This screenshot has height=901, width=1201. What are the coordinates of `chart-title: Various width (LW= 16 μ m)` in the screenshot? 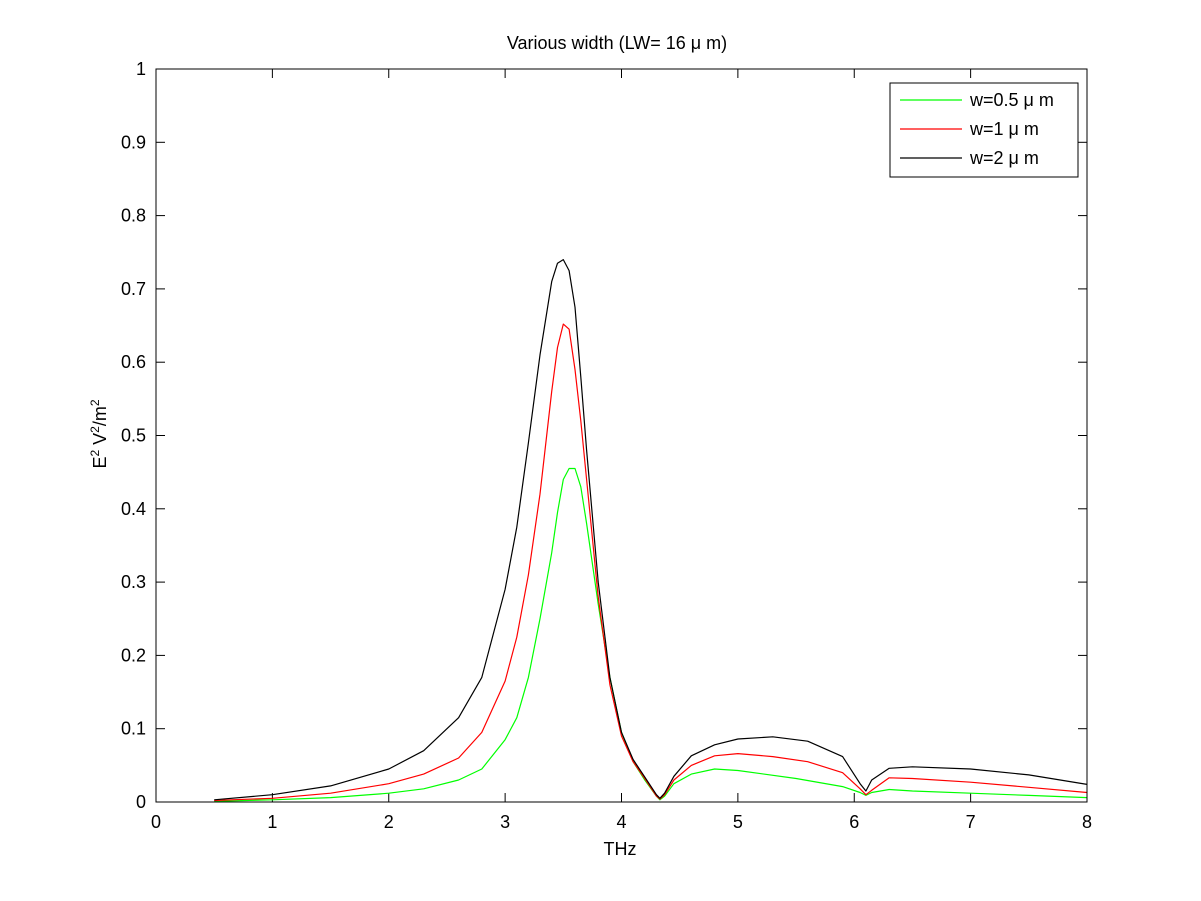 It's located at (617, 43).